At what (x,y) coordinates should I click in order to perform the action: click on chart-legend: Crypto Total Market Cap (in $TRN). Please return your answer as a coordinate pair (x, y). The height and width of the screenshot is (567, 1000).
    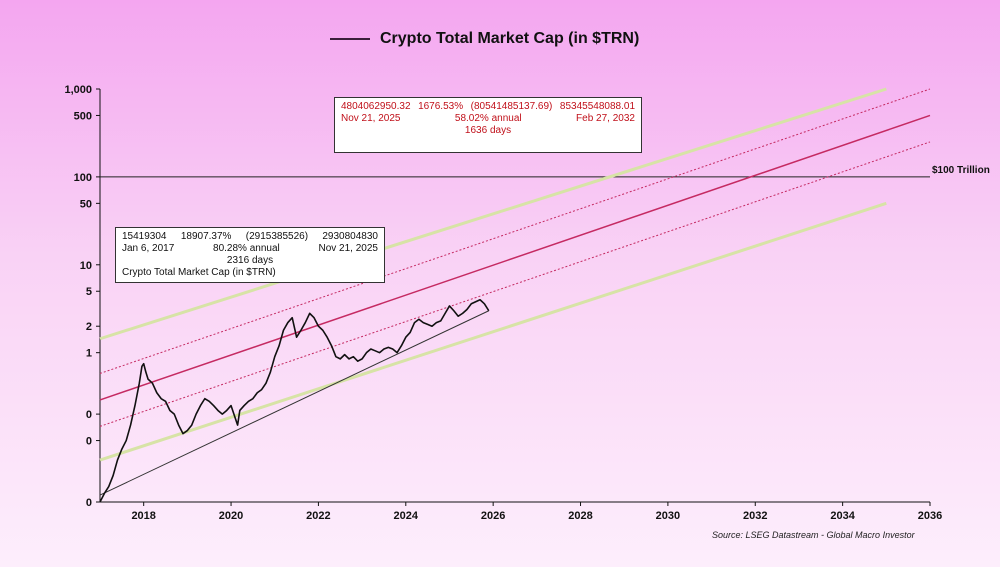
    Looking at the image, I should click on (484, 39).